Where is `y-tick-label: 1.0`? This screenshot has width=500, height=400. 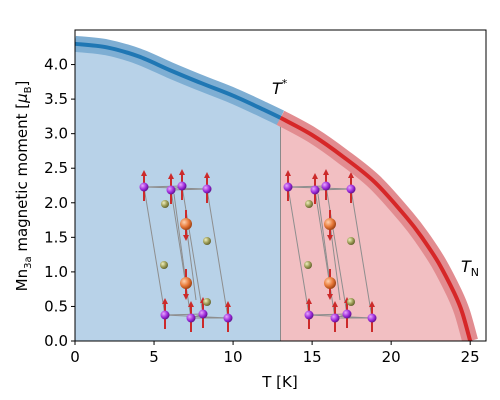 y-tick-label: 1.0 is located at coordinates (56, 272).